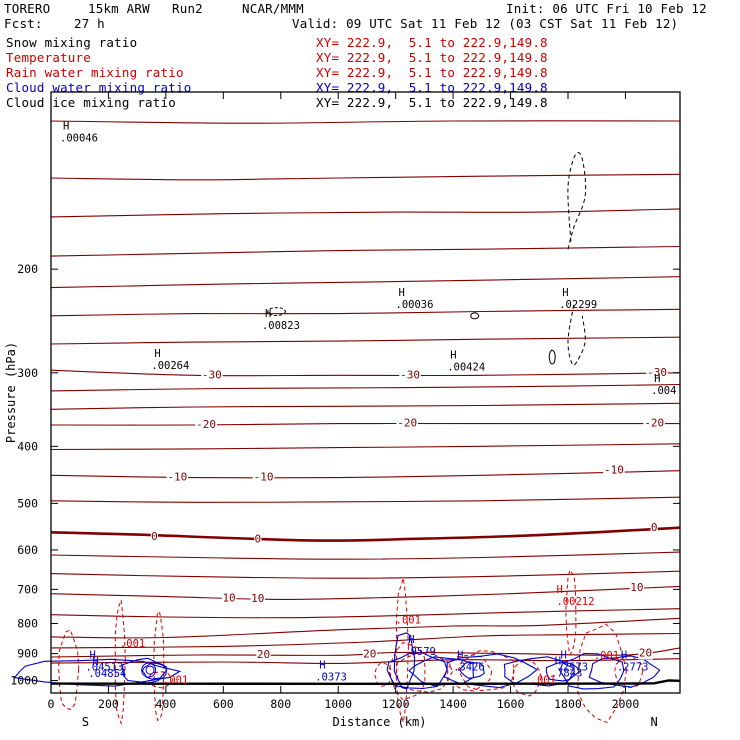  What do you see at coordinates (420, 652) in the screenshot?
I see `cloud-water-max-label-3: .9579` at bounding box center [420, 652].